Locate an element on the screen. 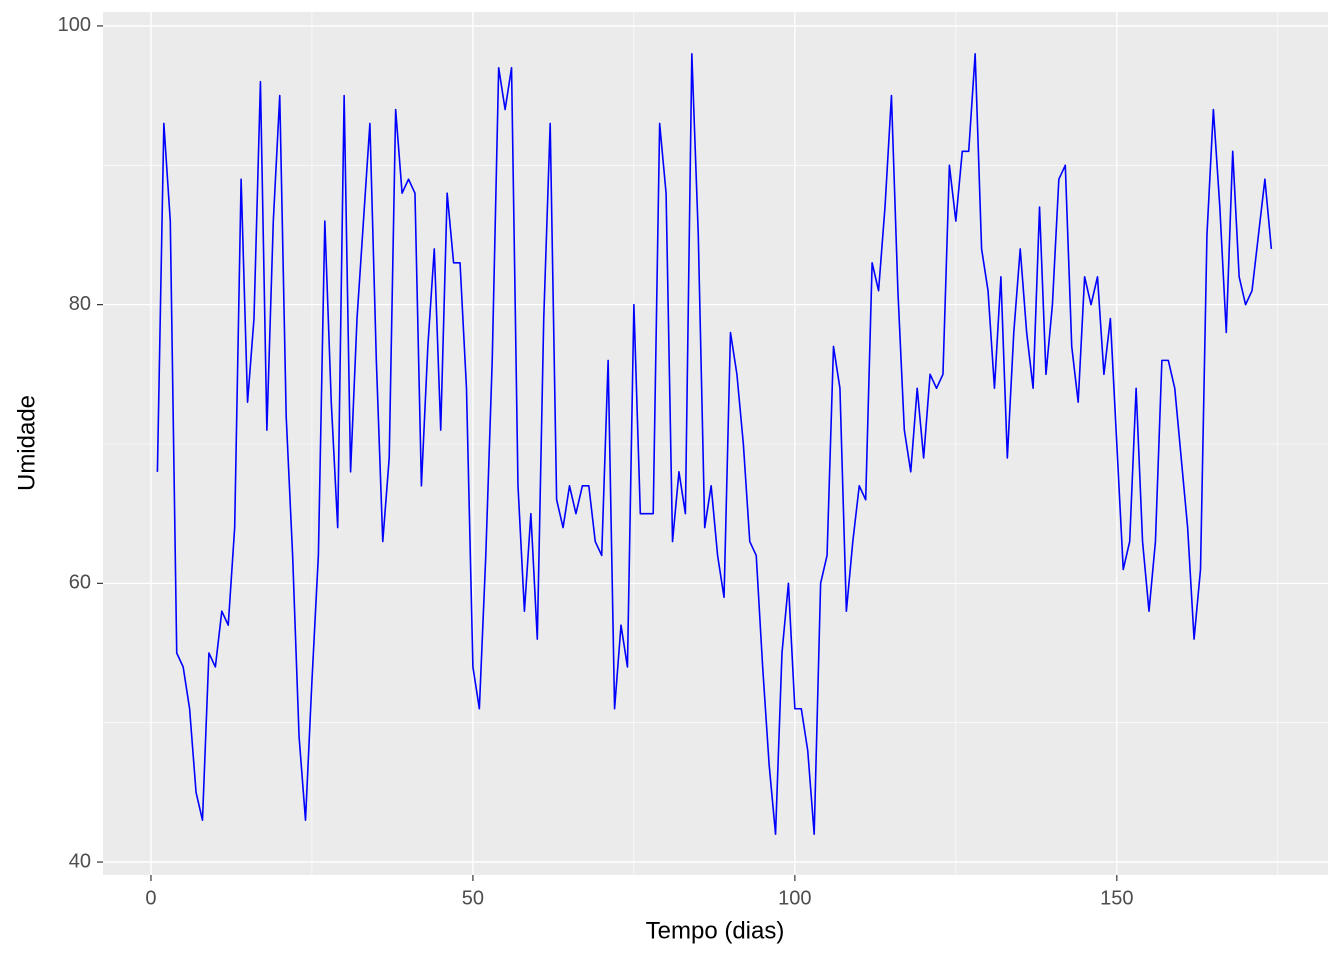 The height and width of the screenshot is (960, 1344). x-tick-label: 150 is located at coordinates (1116, 898).